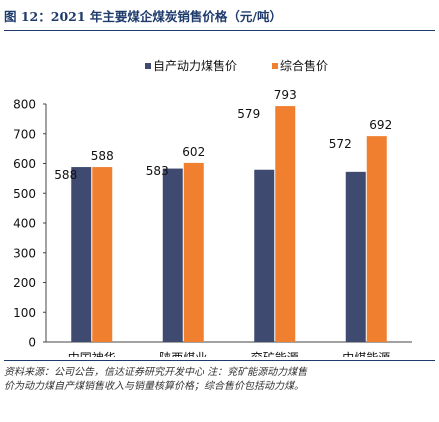 This screenshot has height=422, width=439. I want to click on data-label-1-3: 692, so click(380, 125).